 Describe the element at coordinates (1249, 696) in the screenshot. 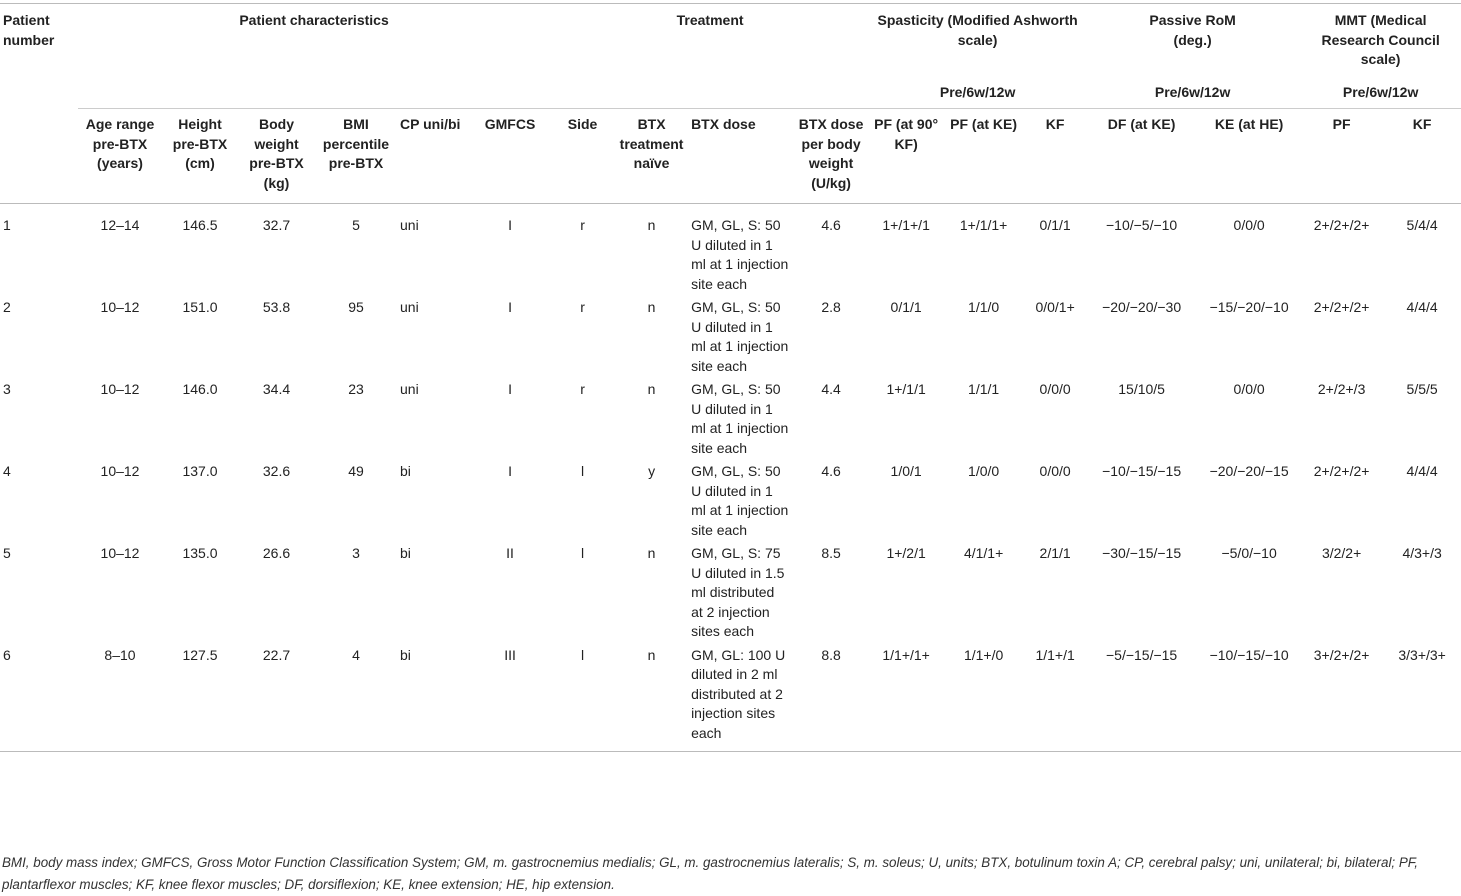

I see `table-cell: −10/−15/−10` at that location.